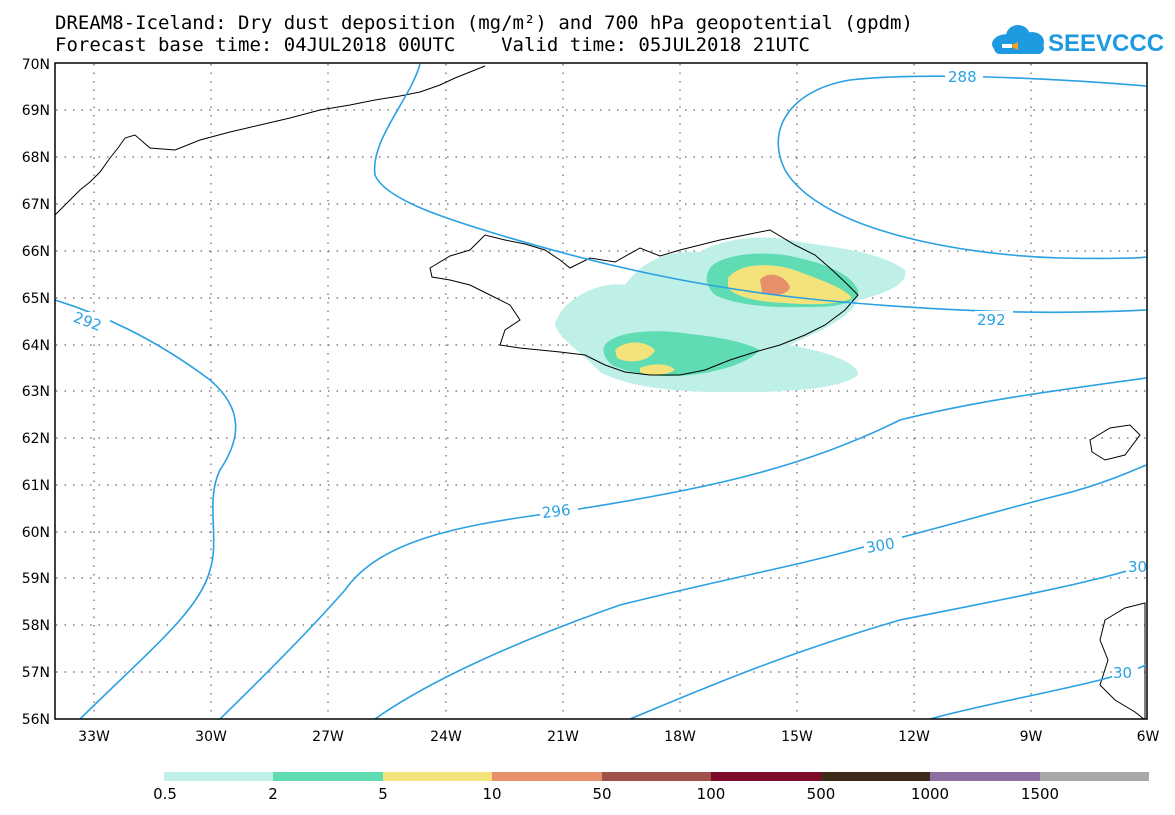 The image size is (1175, 815). What do you see at coordinates (962, 77) in the screenshot?
I see `contour-label: 288` at bounding box center [962, 77].